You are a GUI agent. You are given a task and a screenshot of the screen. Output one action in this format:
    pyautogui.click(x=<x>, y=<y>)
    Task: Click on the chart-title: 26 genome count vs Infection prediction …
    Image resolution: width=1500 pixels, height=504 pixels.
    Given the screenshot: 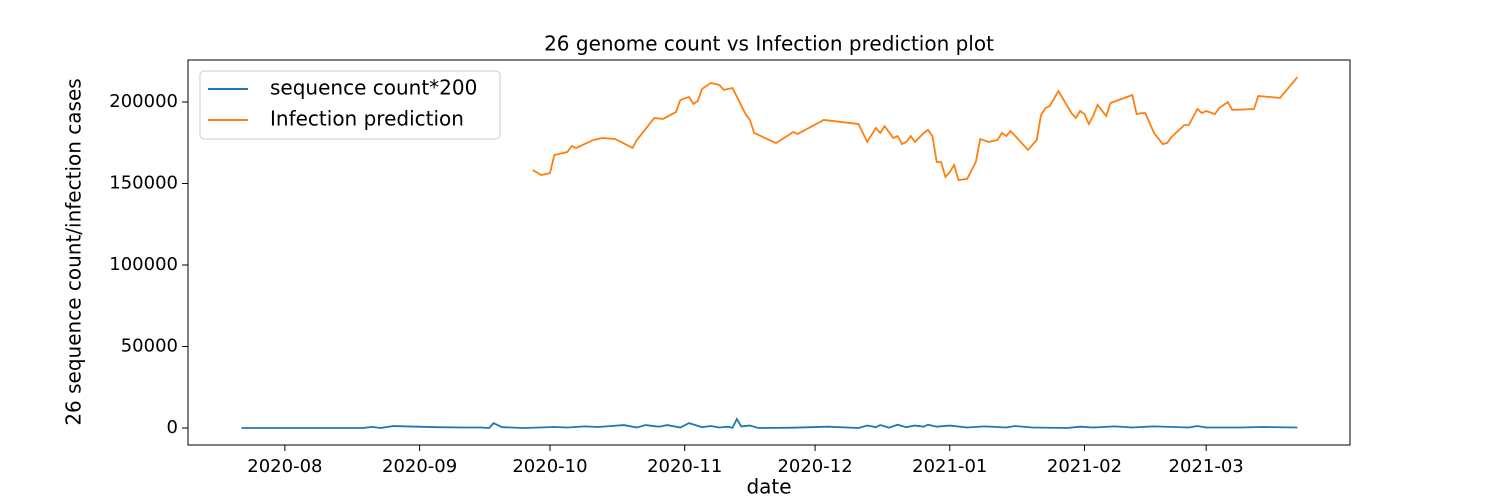 What is the action you would take?
    pyautogui.click(x=769, y=44)
    